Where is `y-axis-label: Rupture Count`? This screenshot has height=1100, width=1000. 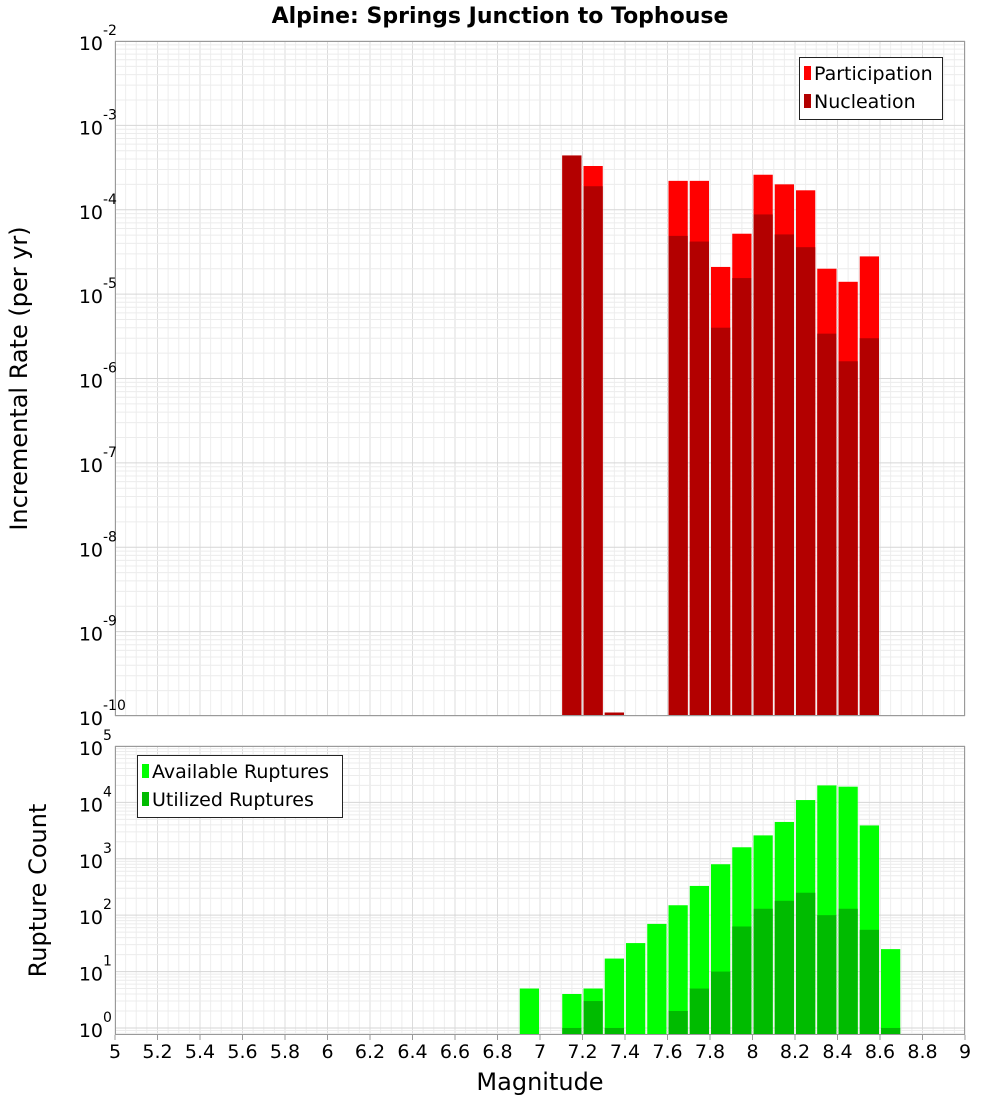 y-axis-label: Rupture Count is located at coordinates (38, 891).